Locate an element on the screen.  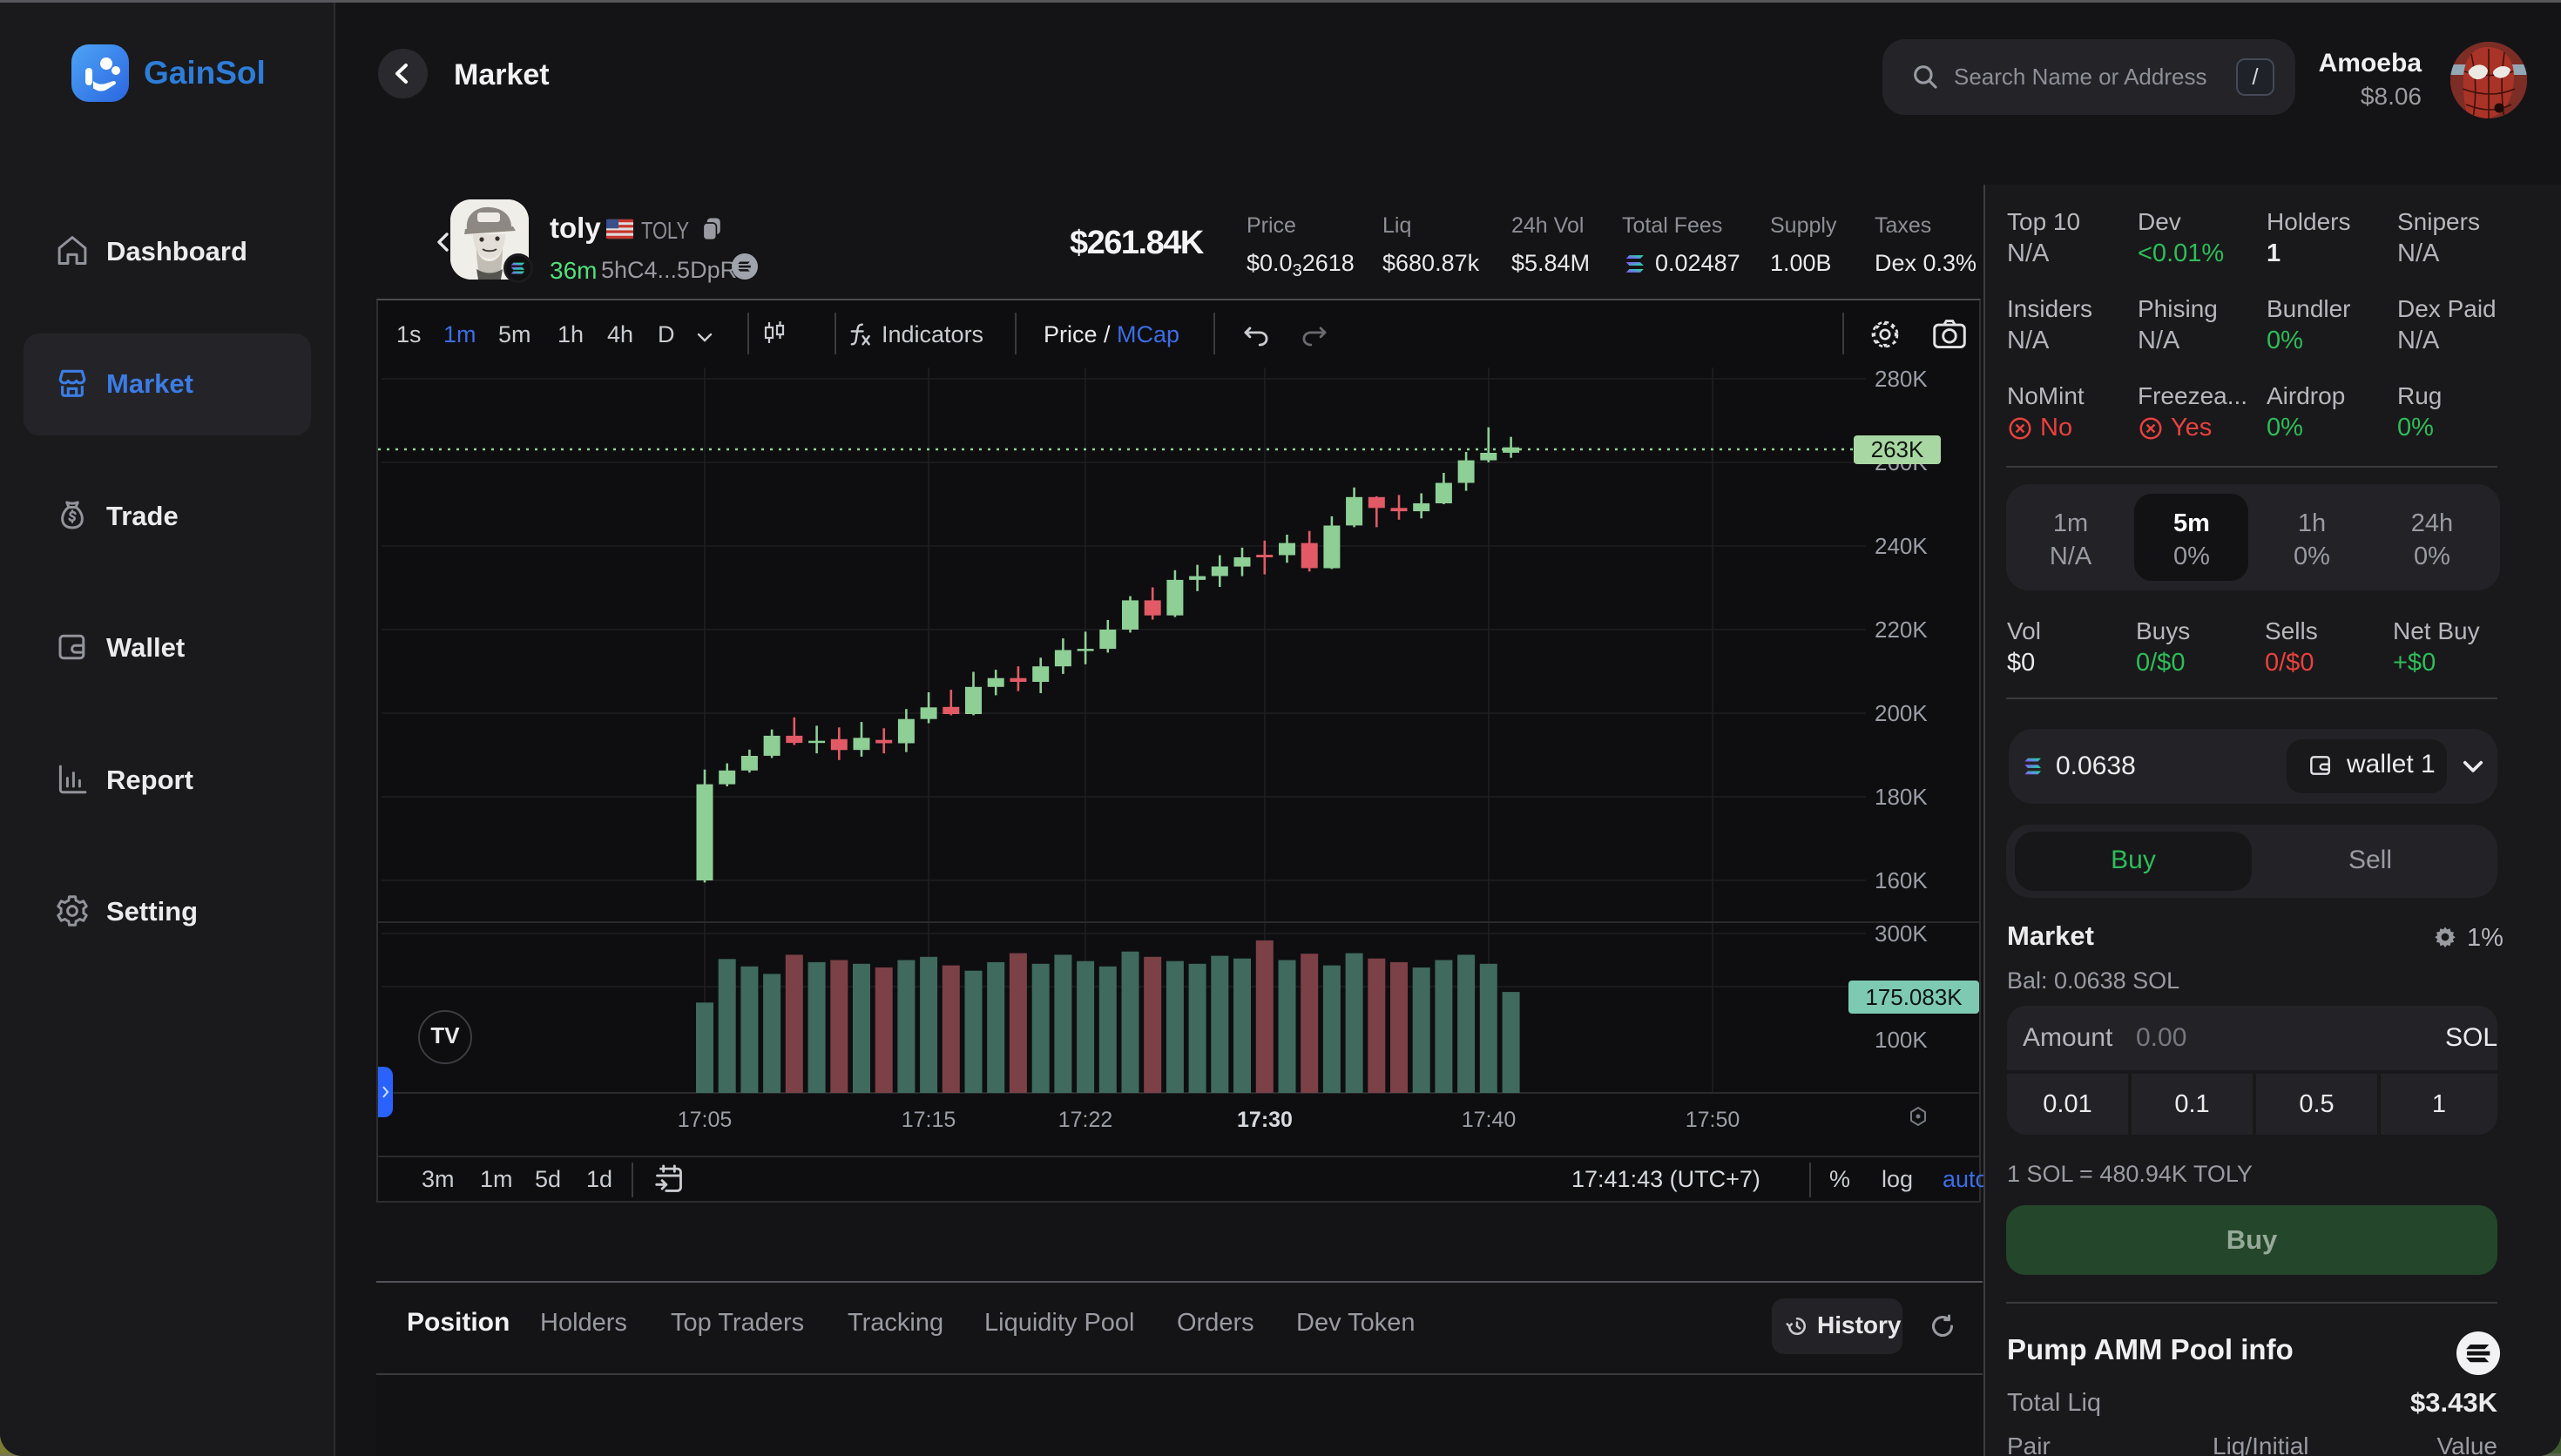
svg-text: 175.083K is located at coordinates (1914, 997).